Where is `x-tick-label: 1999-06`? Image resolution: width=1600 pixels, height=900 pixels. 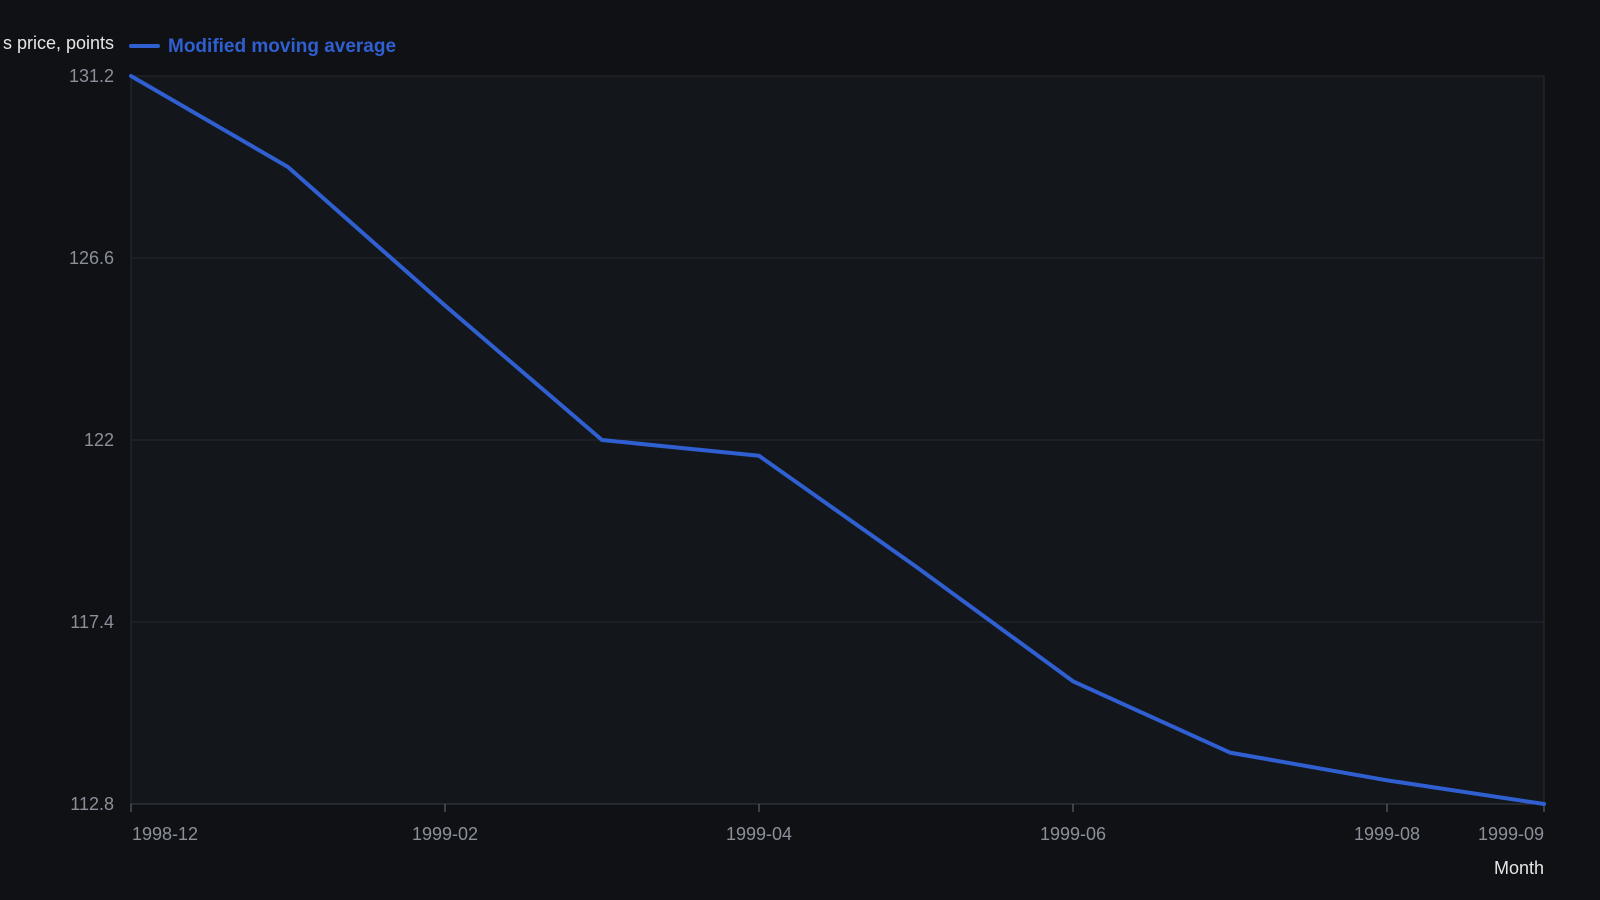 x-tick-label: 1999-06 is located at coordinates (1073, 834).